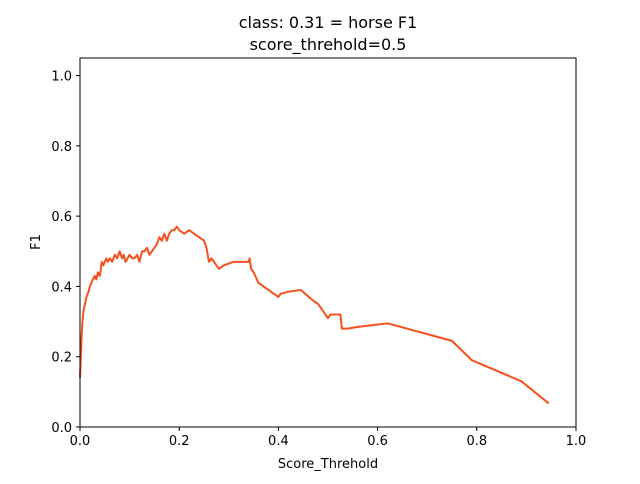 The image size is (640, 484). Describe the element at coordinates (80, 441) in the screenshot. I see `x-tick-label: 0.0` at that location.